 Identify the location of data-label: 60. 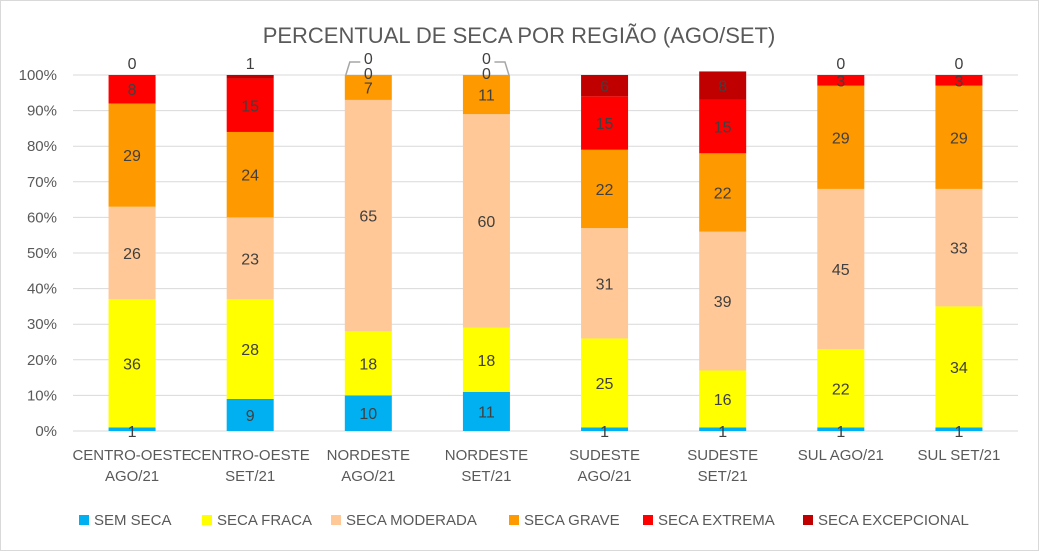
(487, 222).